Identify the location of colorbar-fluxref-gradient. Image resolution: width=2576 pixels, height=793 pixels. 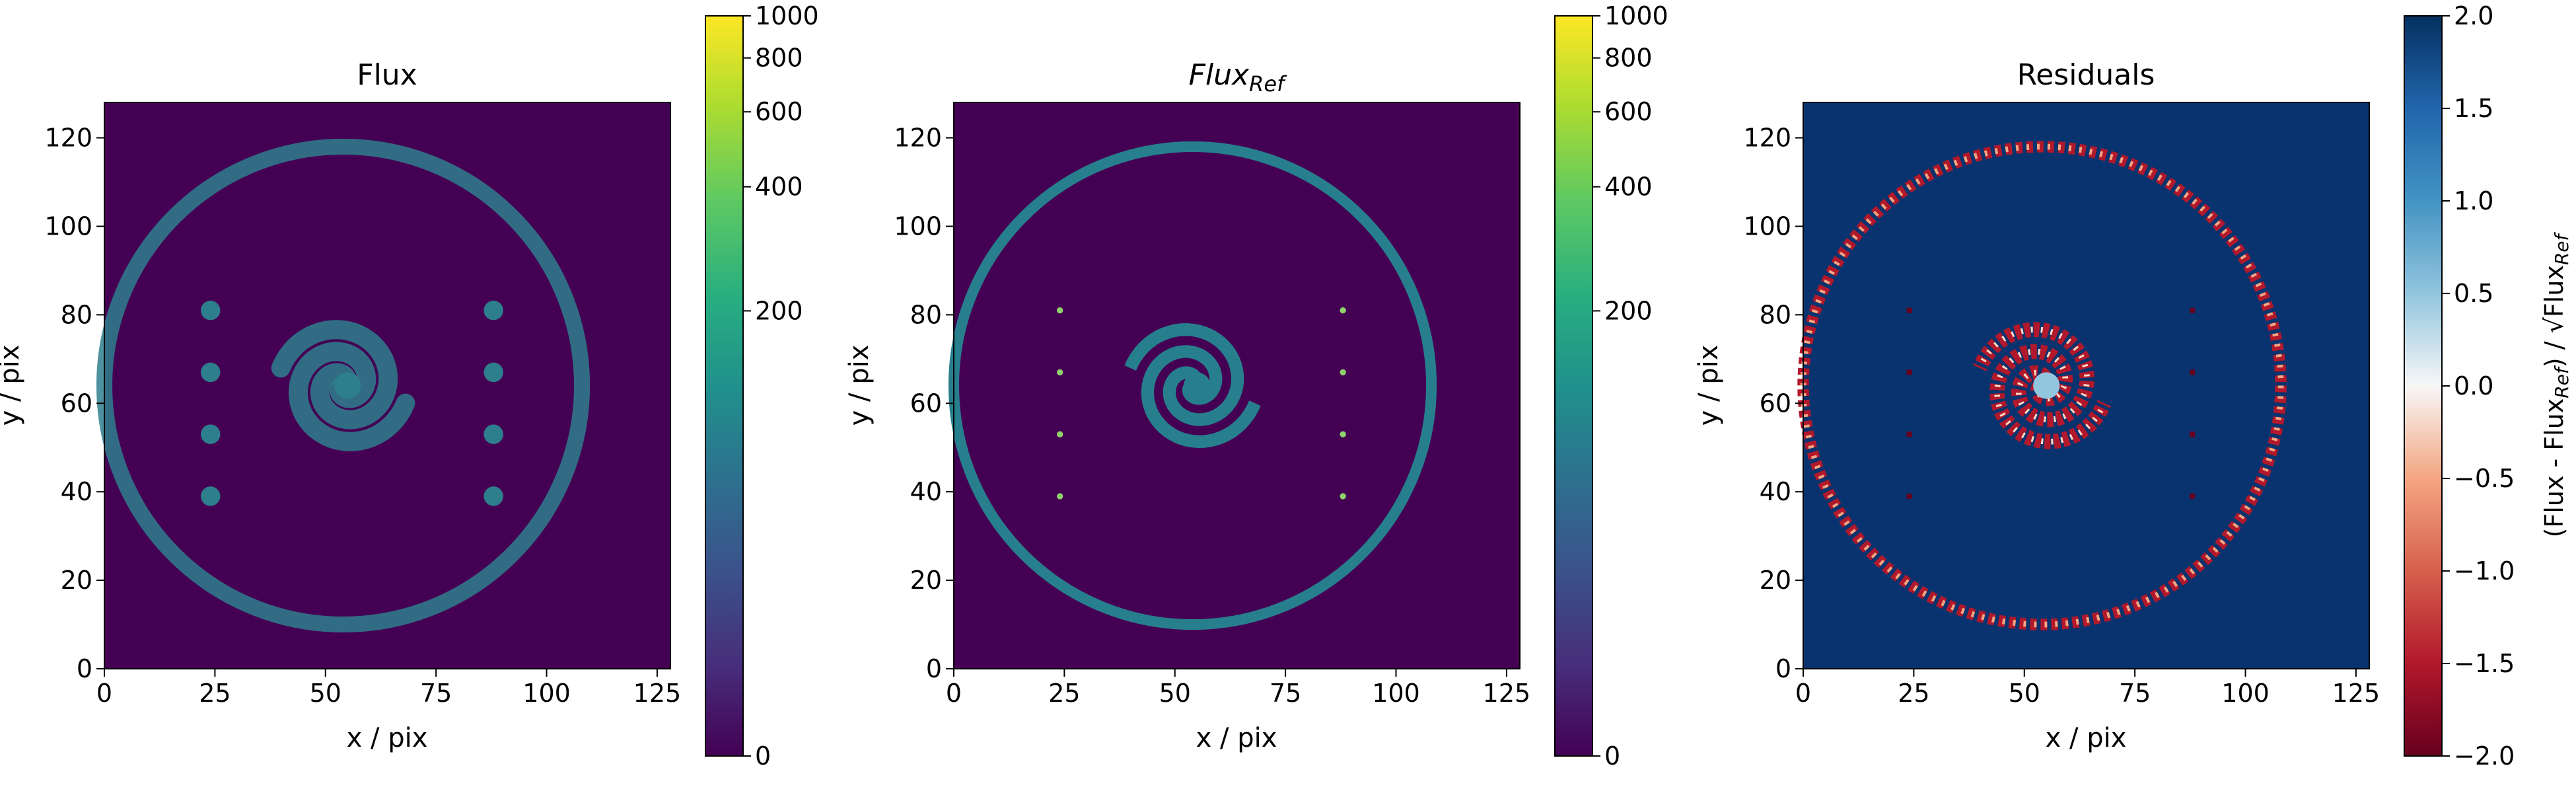
(1573, 386).